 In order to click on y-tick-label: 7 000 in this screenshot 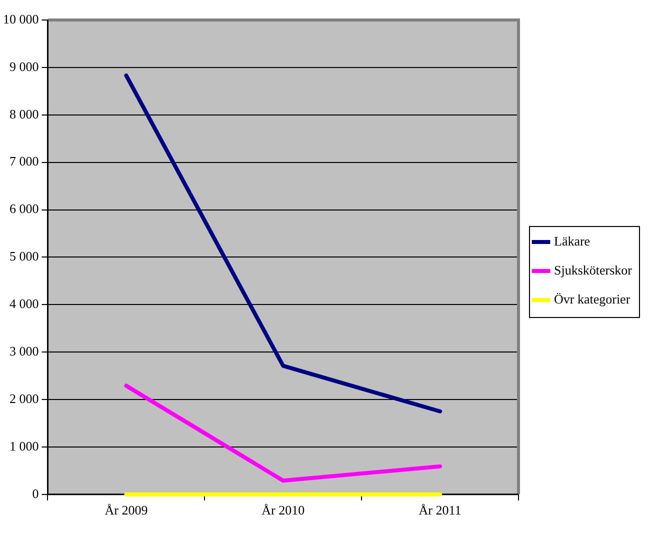, I will do `click(24, 161)`.